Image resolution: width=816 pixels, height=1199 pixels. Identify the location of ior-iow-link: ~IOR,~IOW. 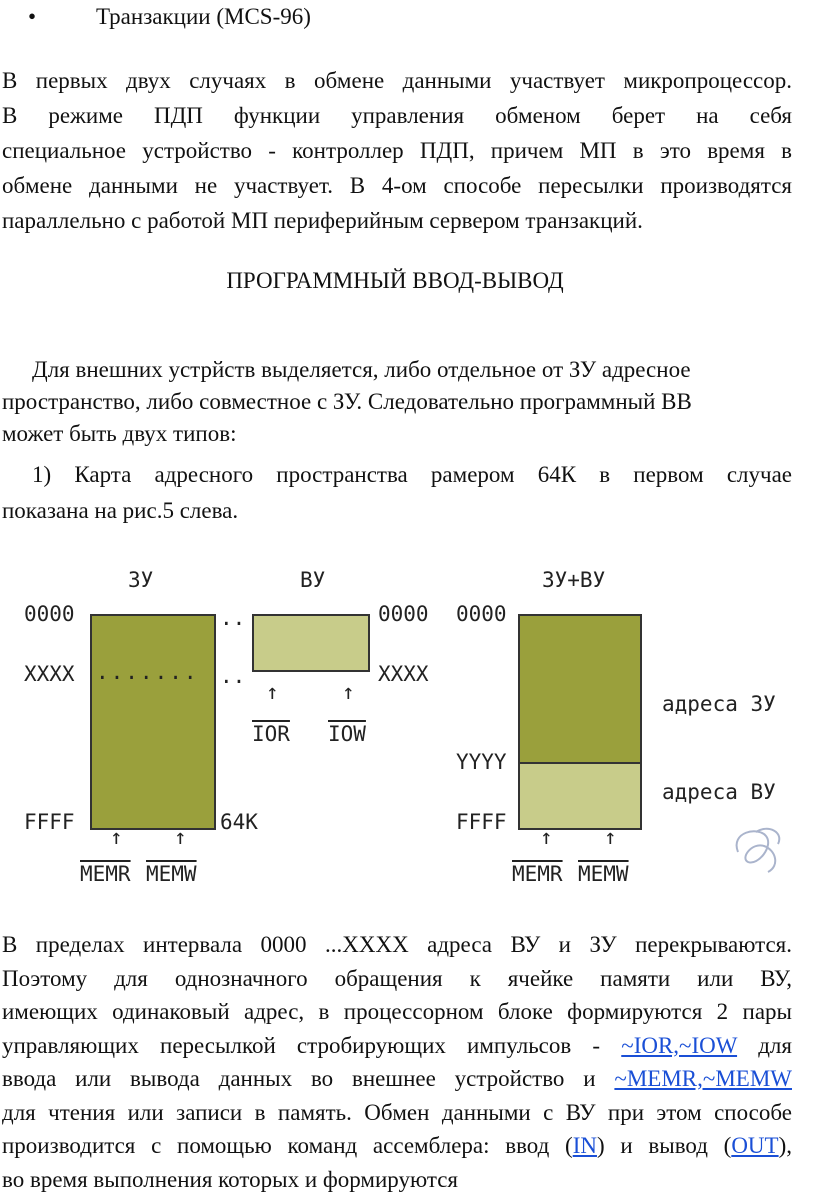
(679, 1045).